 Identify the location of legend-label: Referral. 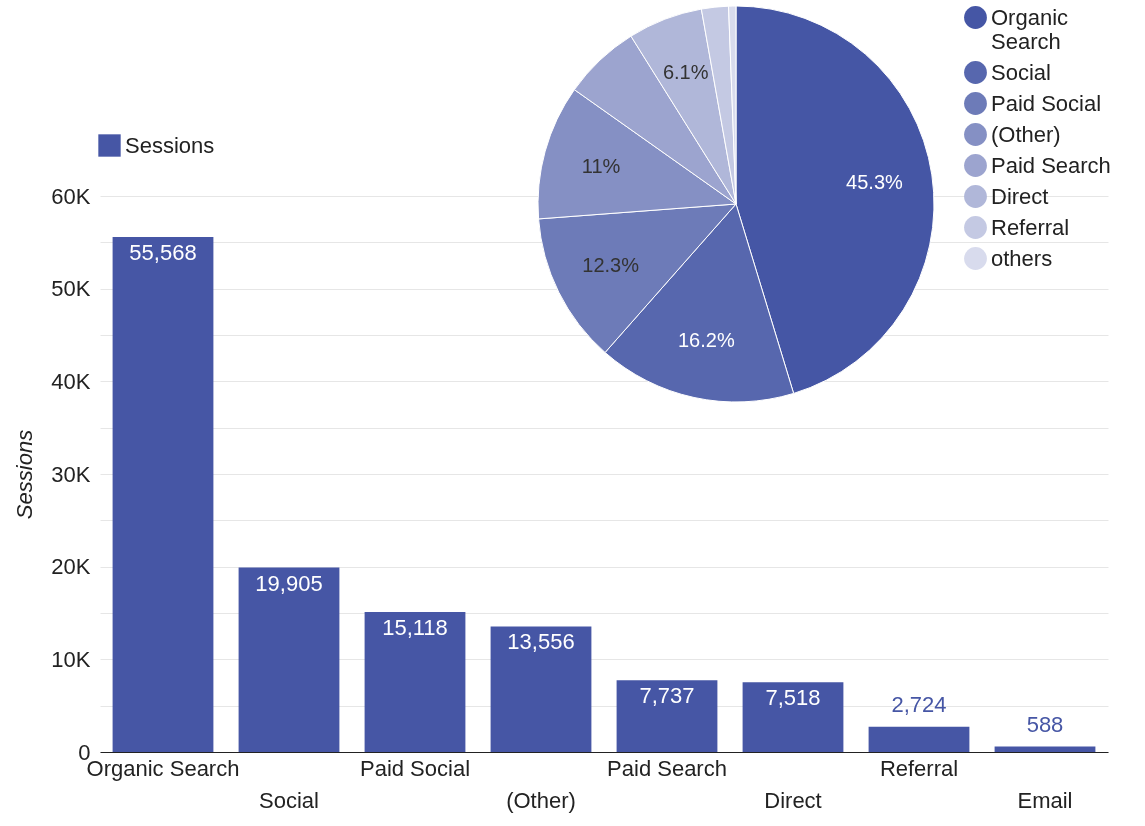
(1030, 227).